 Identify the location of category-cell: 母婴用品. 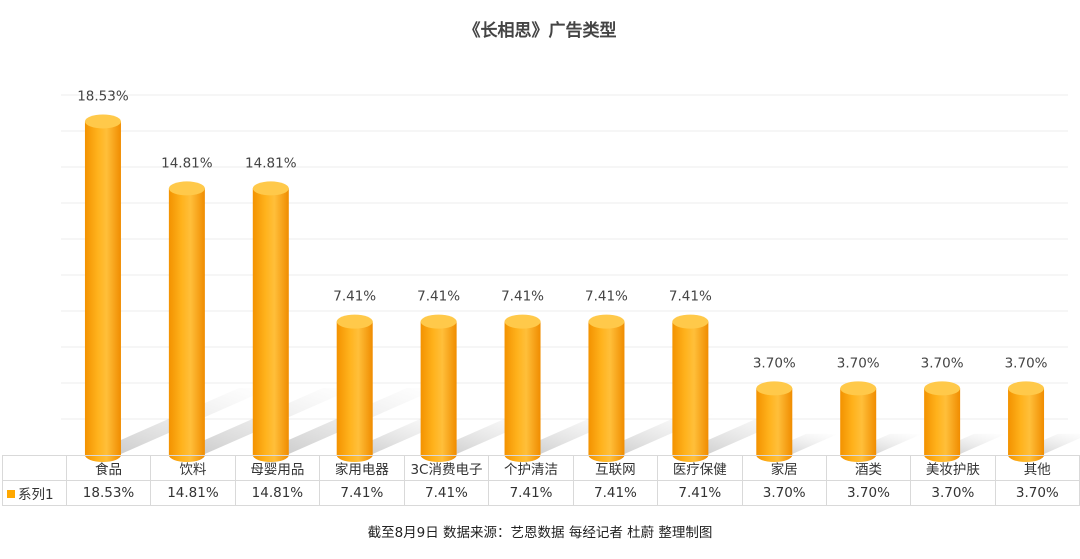
(277, 468).